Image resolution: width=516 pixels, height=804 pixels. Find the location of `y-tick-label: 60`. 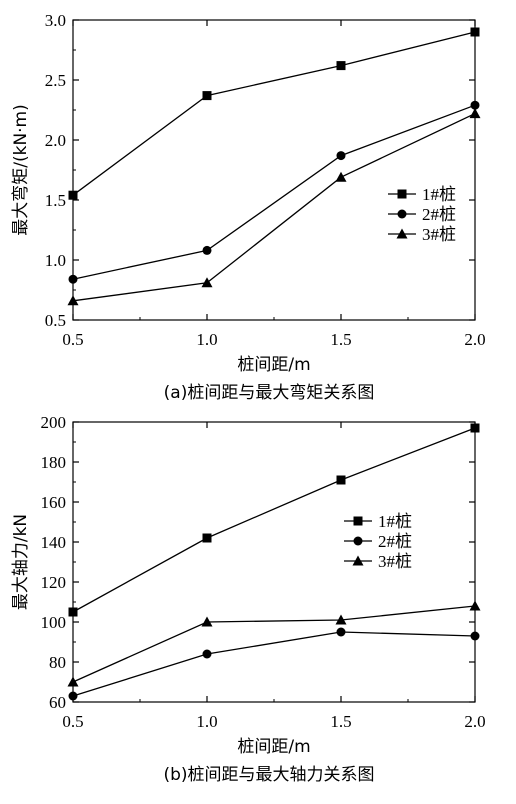

y-tick-label: 60 is located at coordinates (57, 702).